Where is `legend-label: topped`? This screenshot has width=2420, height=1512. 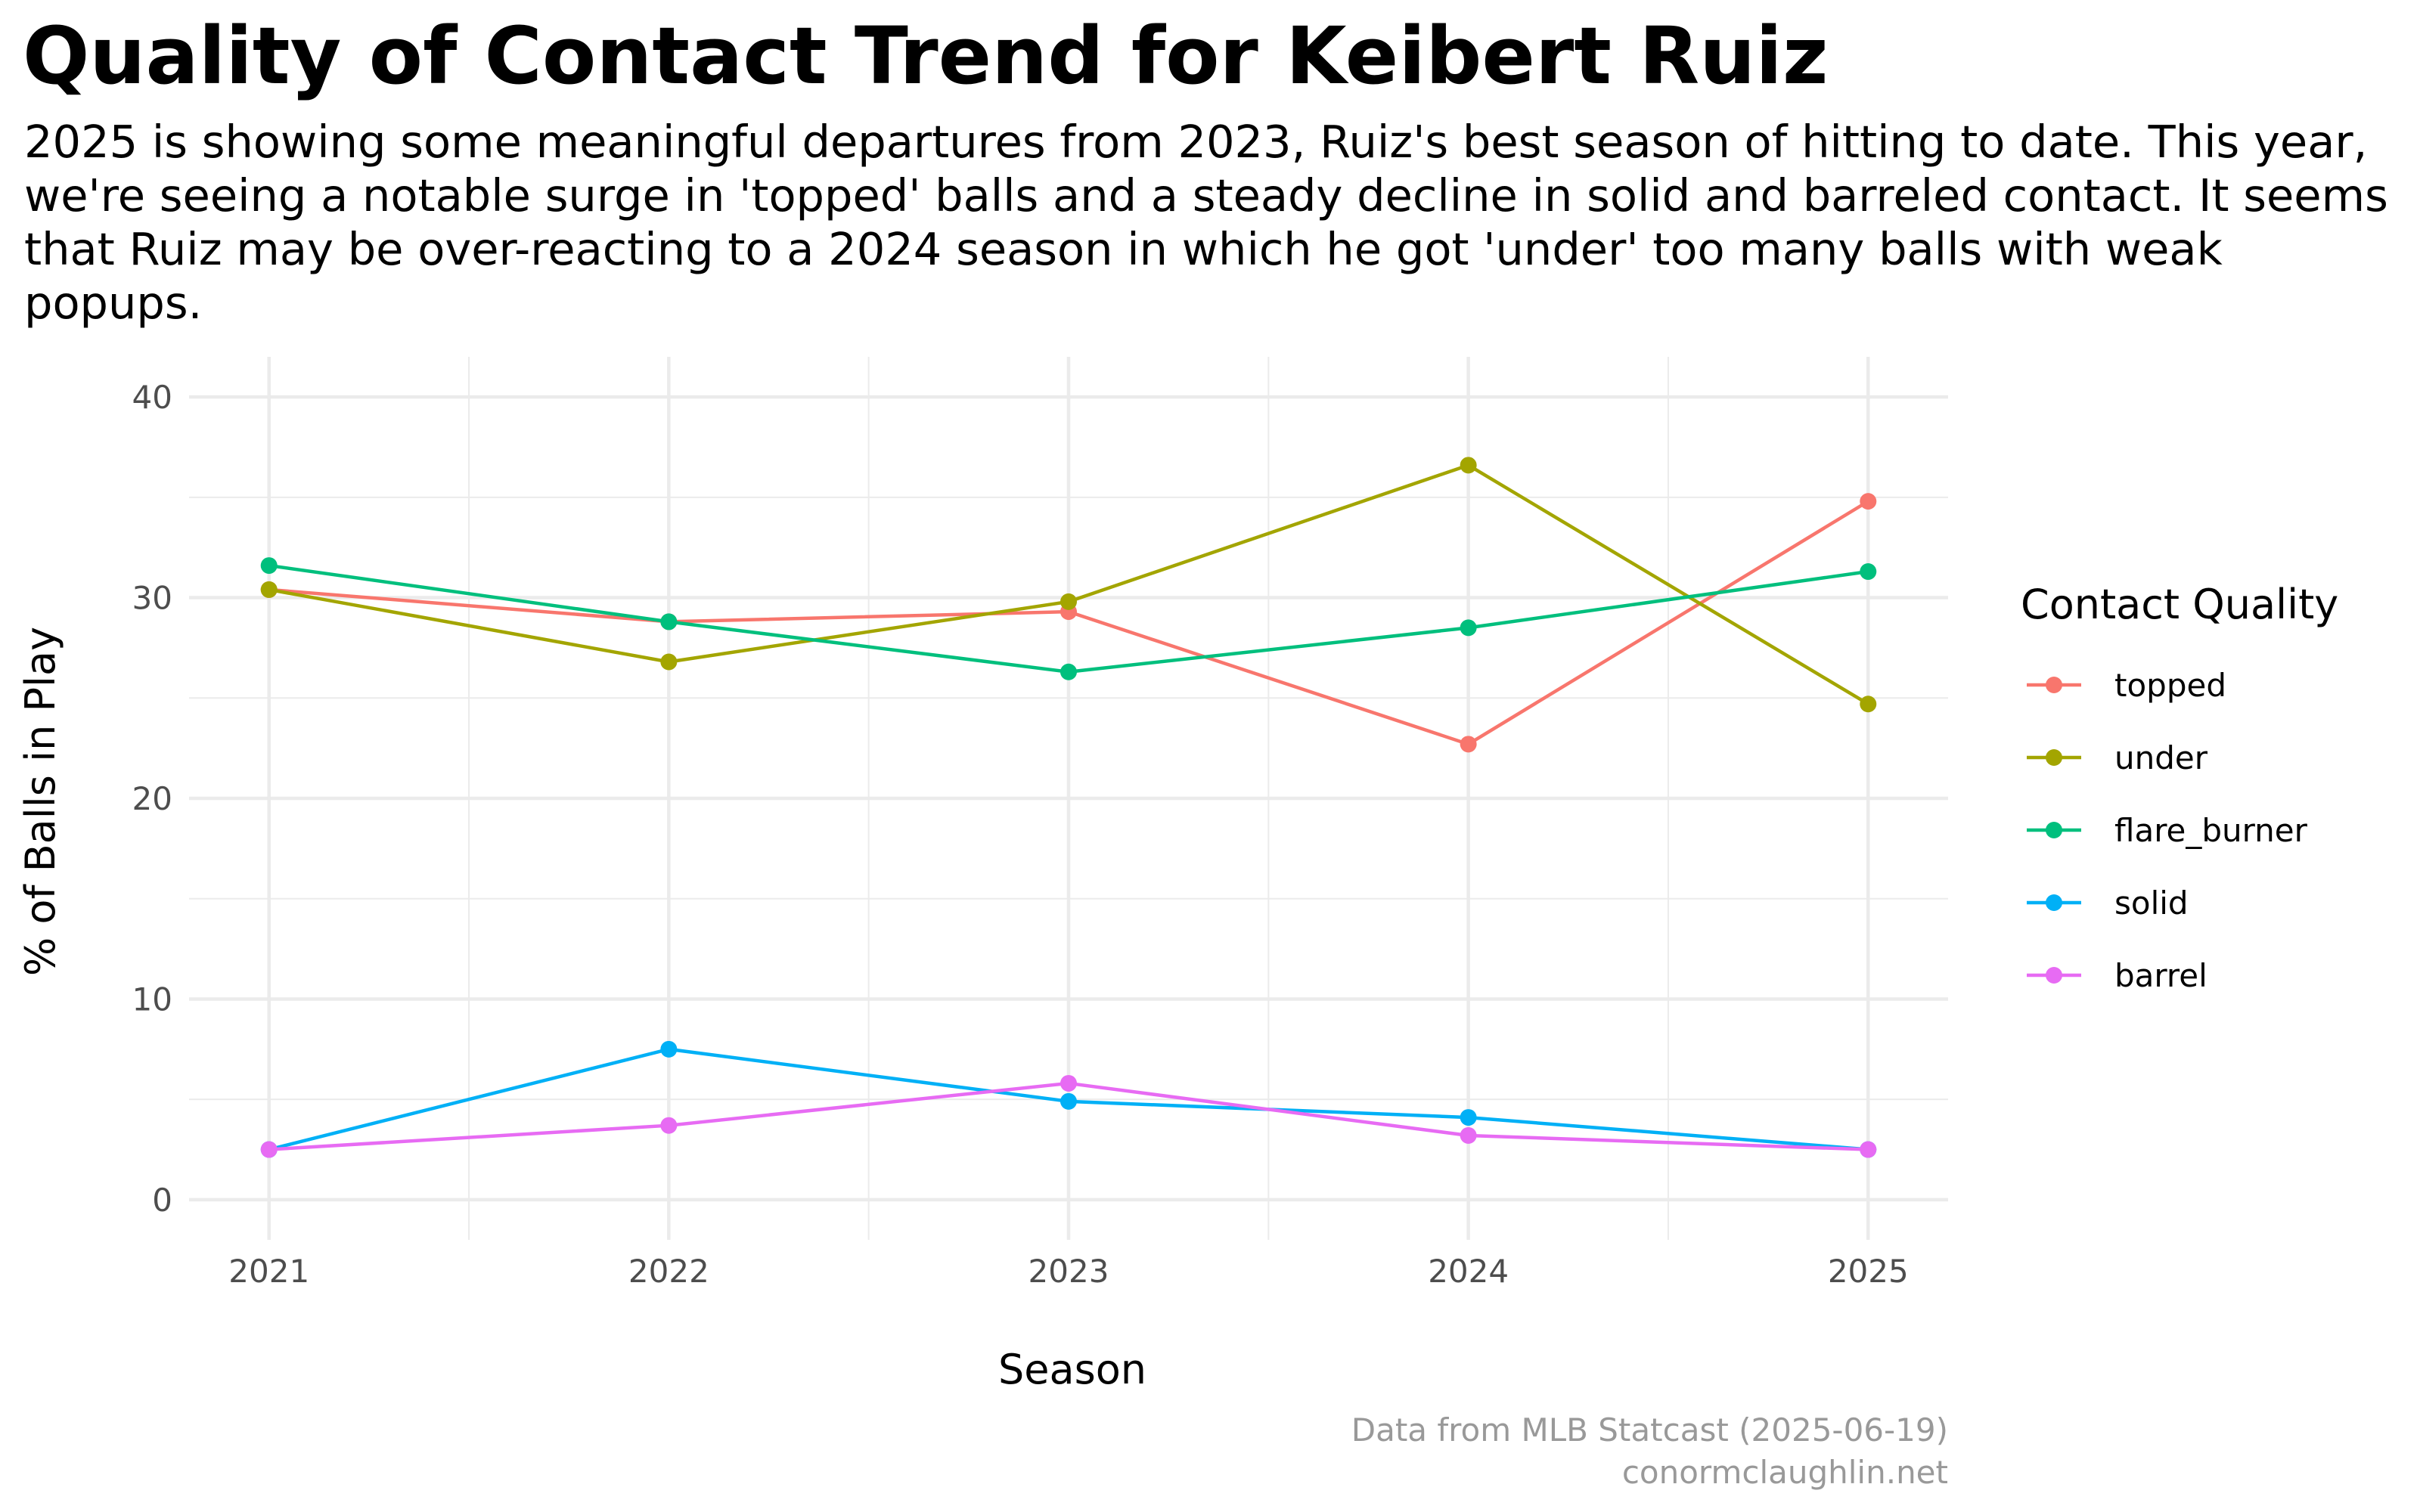
legend-label: topped is located at coordinates (2170, 685).